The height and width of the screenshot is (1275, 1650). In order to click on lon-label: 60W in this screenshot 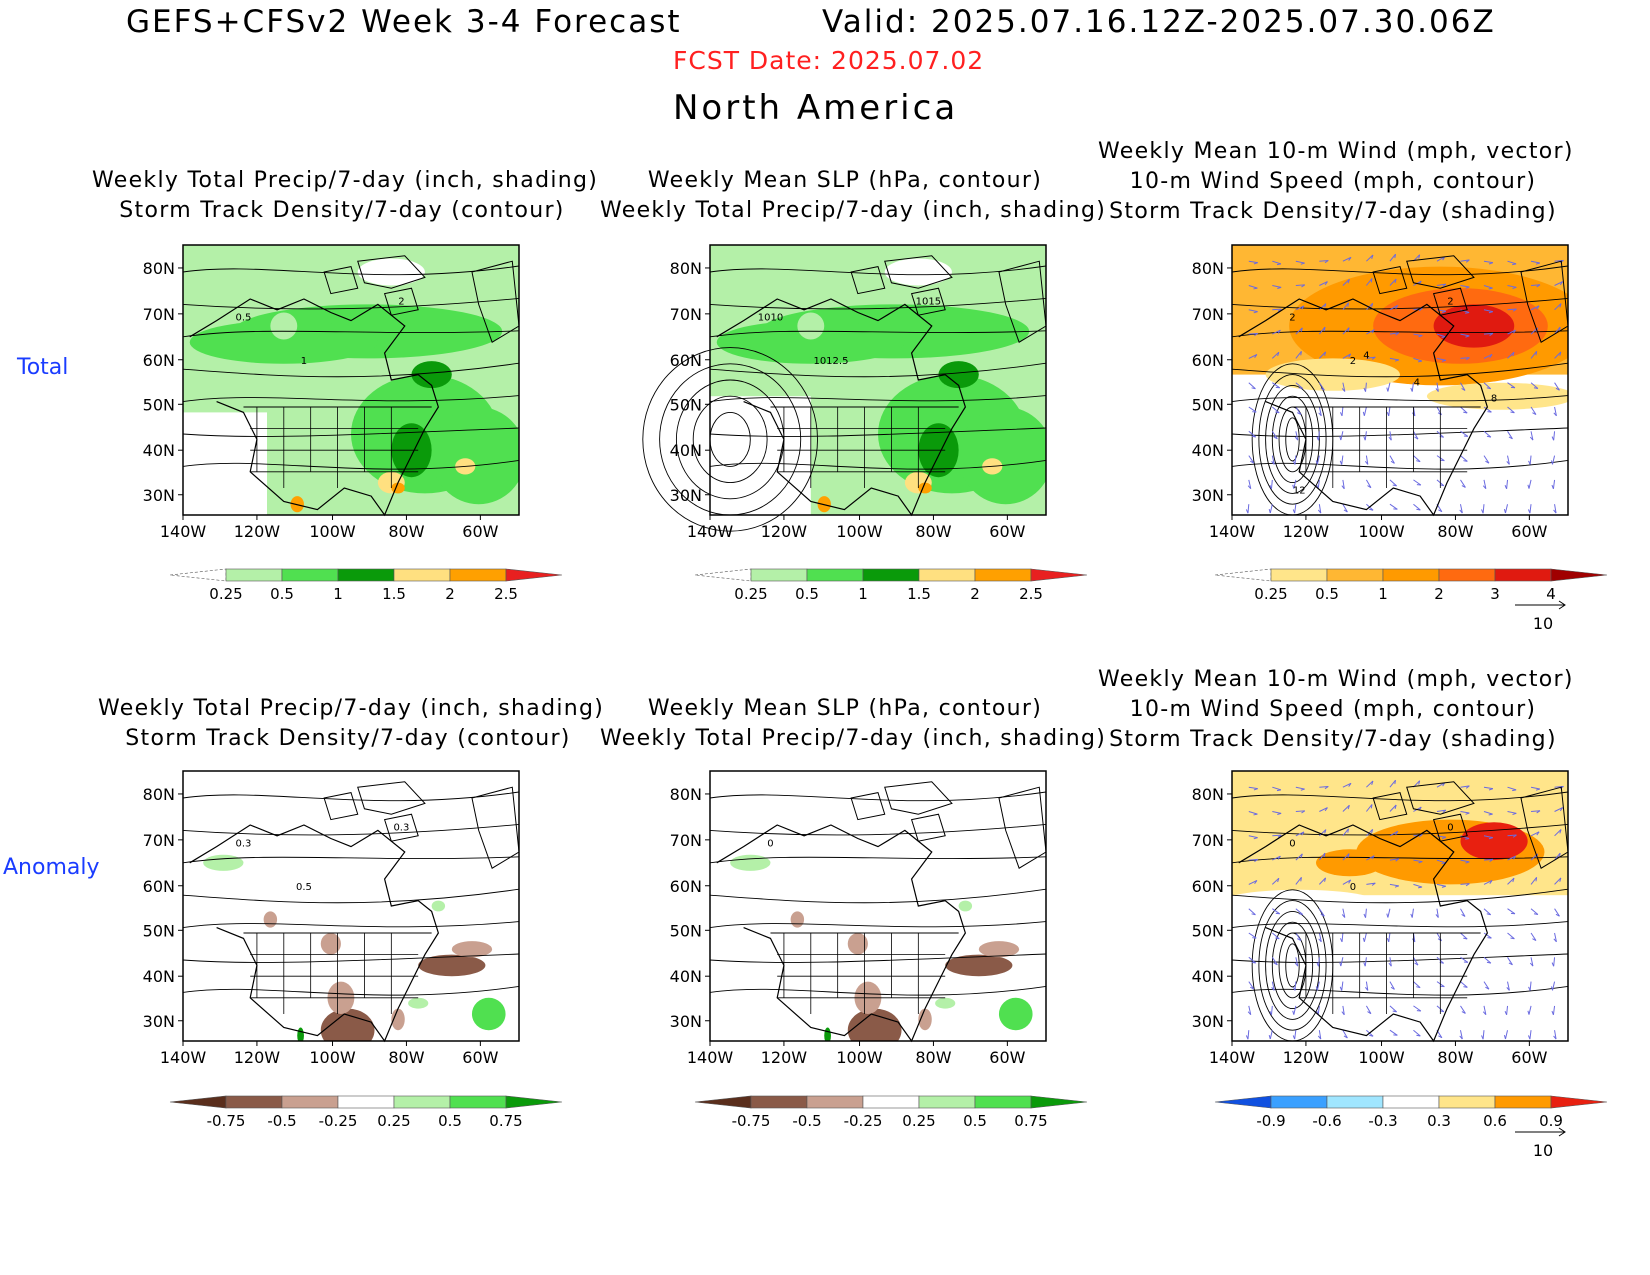, I will do `click(480, 531)`.